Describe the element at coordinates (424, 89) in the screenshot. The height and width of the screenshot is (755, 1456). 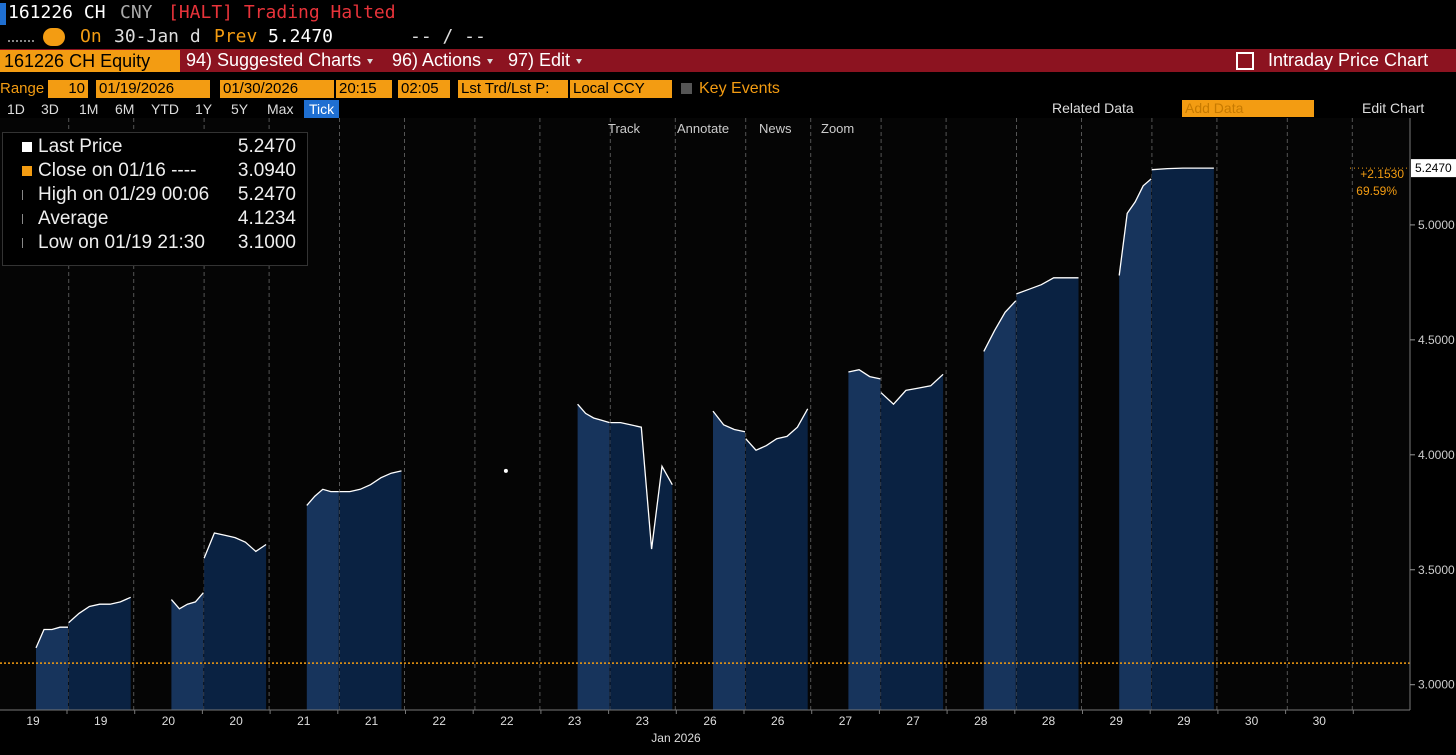
I see `end-time: 02:05` at that location.